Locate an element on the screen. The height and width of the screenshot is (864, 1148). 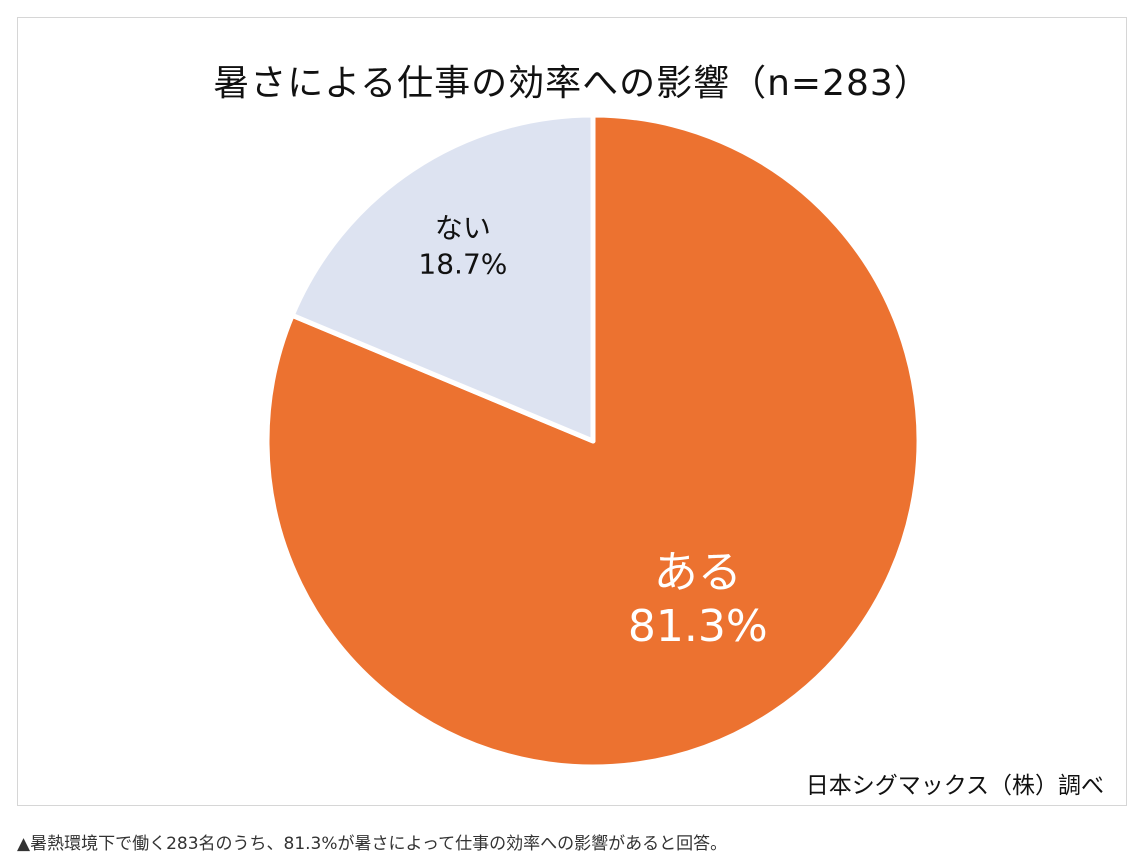
pie-slice-nai is located at coordinates (442, 278).